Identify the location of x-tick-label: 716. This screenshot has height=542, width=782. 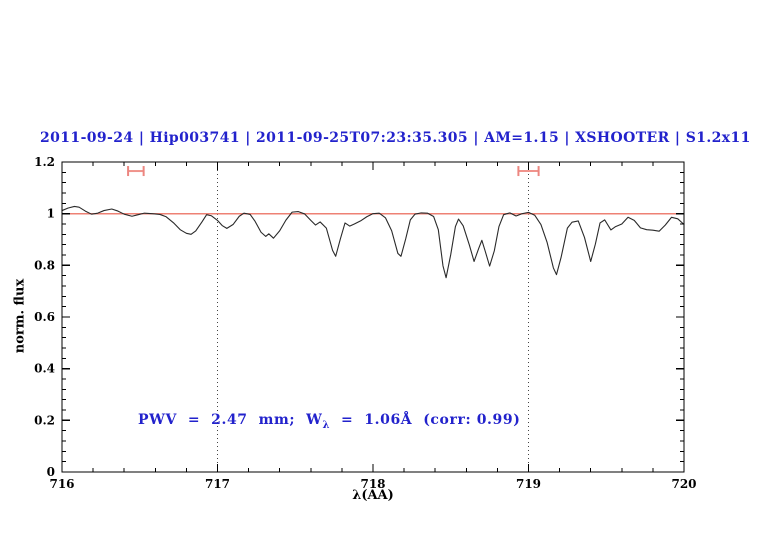
(61, 484).